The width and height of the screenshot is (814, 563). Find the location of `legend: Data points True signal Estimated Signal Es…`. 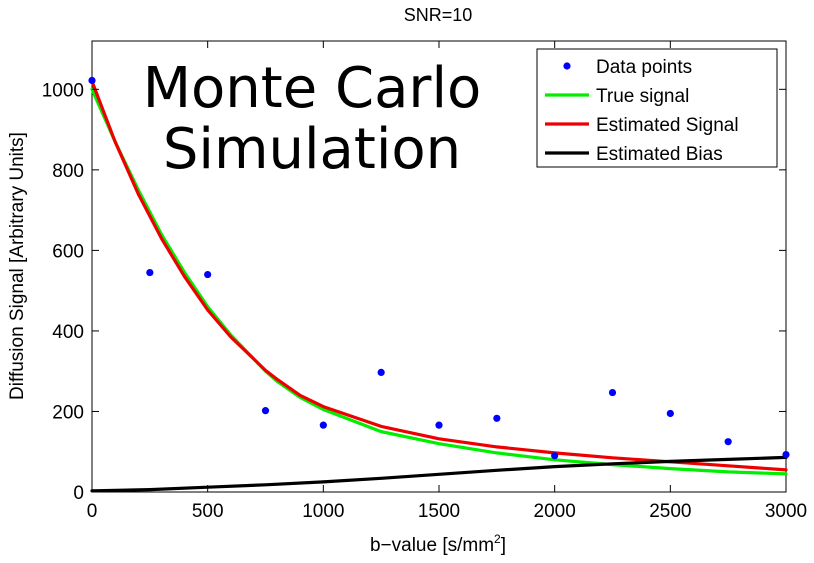

legend: Data points True signal Estimated Signal Es… is located at coordinates (657, 108).